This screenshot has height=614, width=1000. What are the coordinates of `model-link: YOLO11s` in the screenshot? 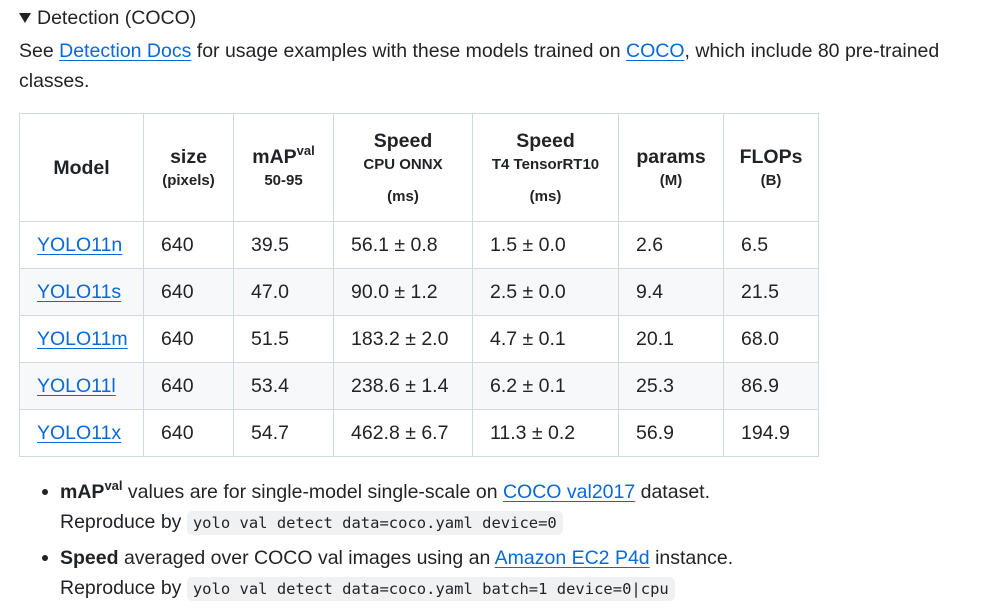 It's located at (79, 291).